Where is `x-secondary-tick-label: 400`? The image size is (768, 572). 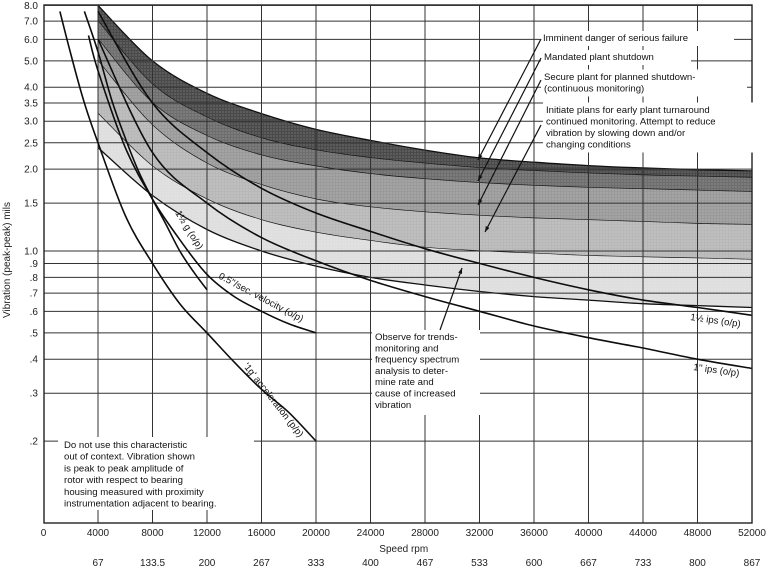 x-secondary-tick-label: 400 is located at coordinates (370, 563).